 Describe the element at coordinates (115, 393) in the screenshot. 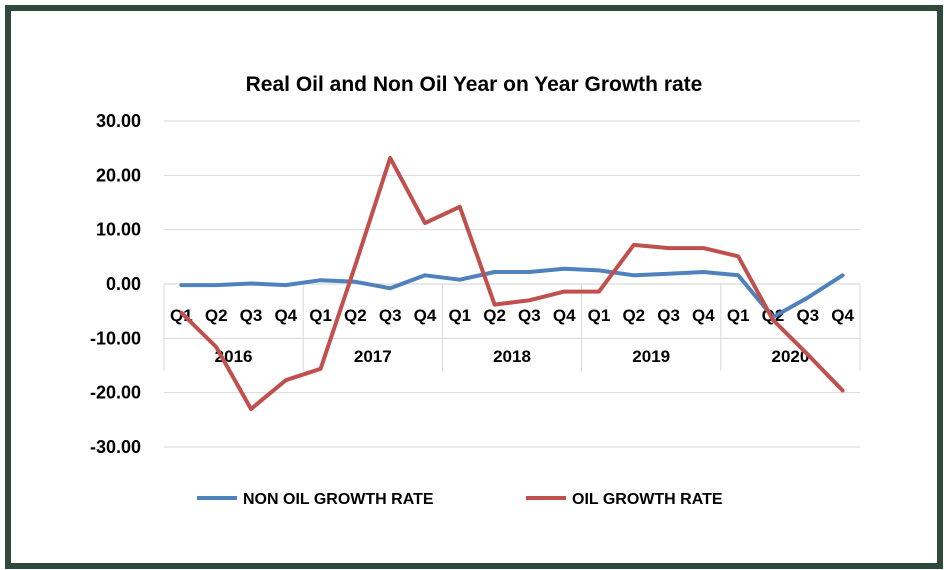

I see `y-tick-label: -20.00` at that location.